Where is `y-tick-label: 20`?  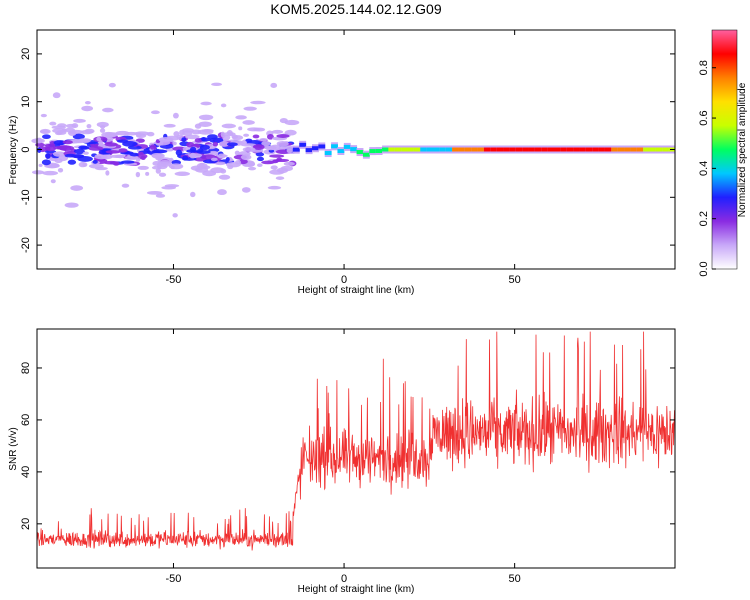 y-tick-label: 20 is located at coordinates (26, 524).